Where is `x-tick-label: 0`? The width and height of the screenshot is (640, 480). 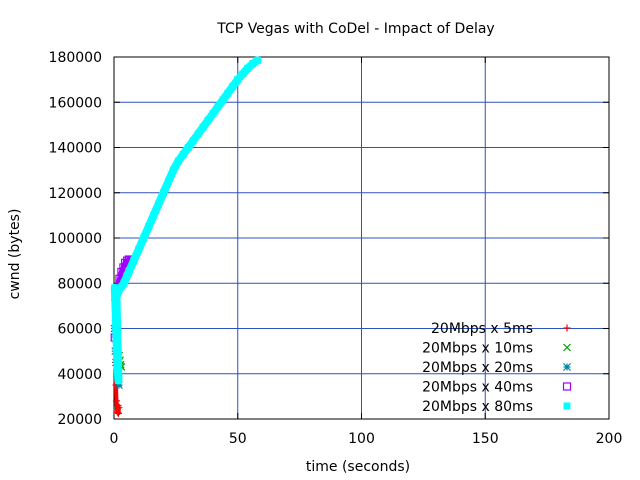 x-tick-label: 0 is located at coordinates (114, 439).